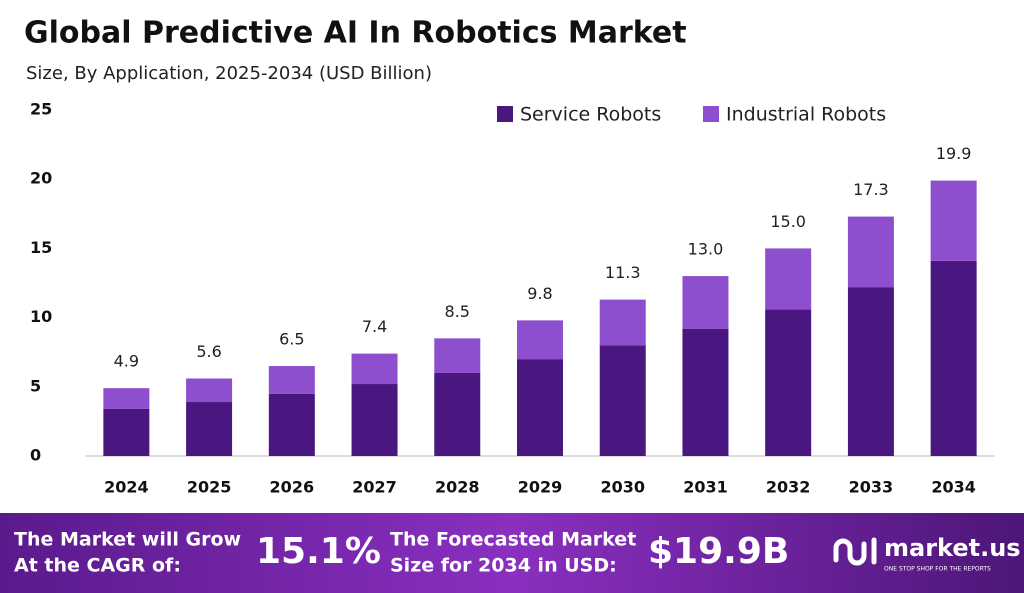 The height and width of the screenshot is (593, 1024). What do you see at coordinates (292, 487) in the screenshot?
I see `x-tick-label: 2026` at bounding box center [292, 487].